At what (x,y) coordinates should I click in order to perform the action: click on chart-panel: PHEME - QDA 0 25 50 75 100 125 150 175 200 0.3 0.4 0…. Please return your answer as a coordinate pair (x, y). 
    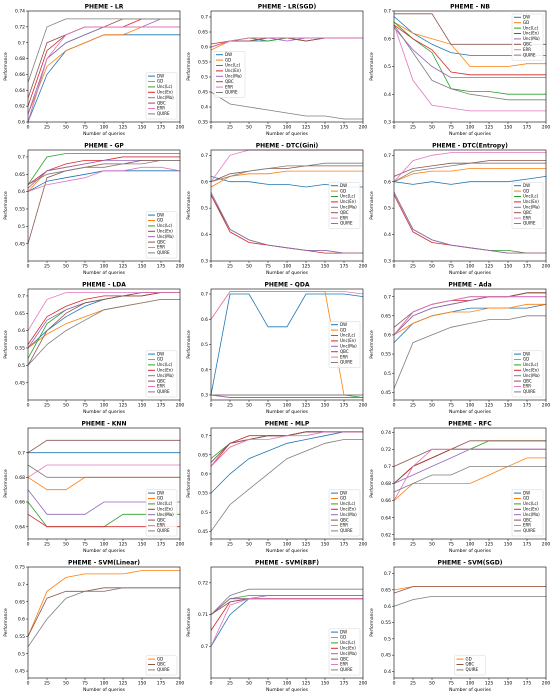
    Looking at the image, I should click on (276, 349).